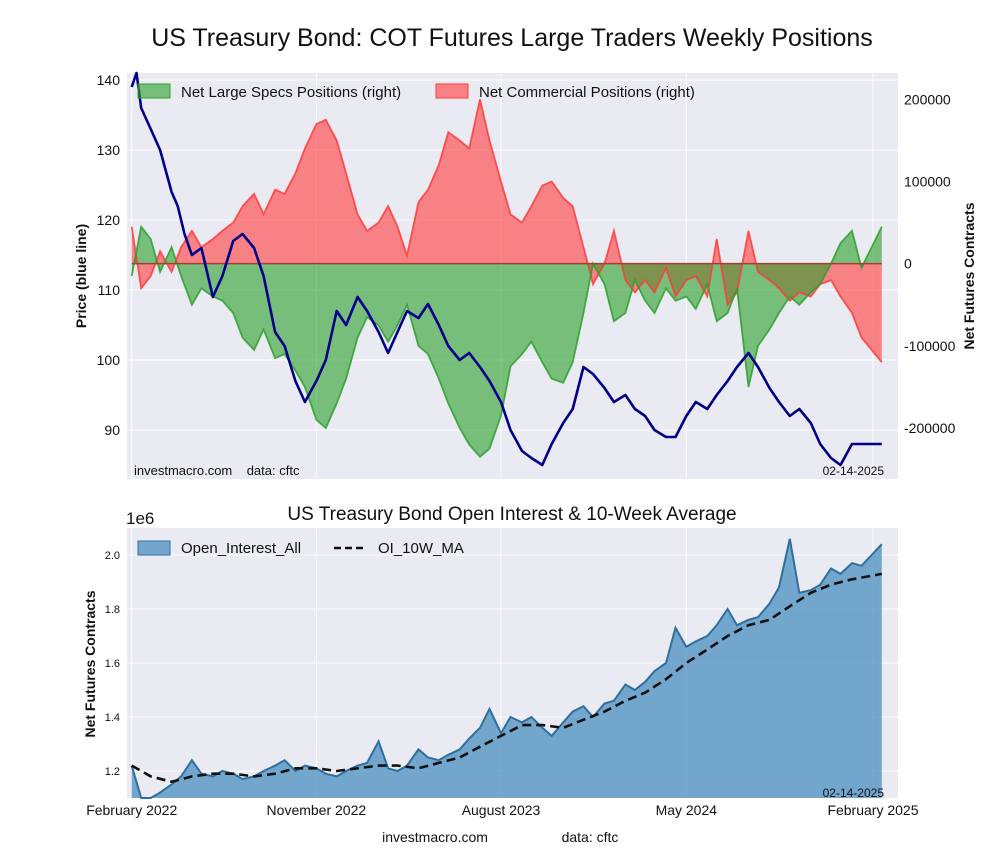  What do you see at coordinates (930, 346) in the screenshot?
I see `contracts-tick-1: -100000` at bounding box center [930, 346].